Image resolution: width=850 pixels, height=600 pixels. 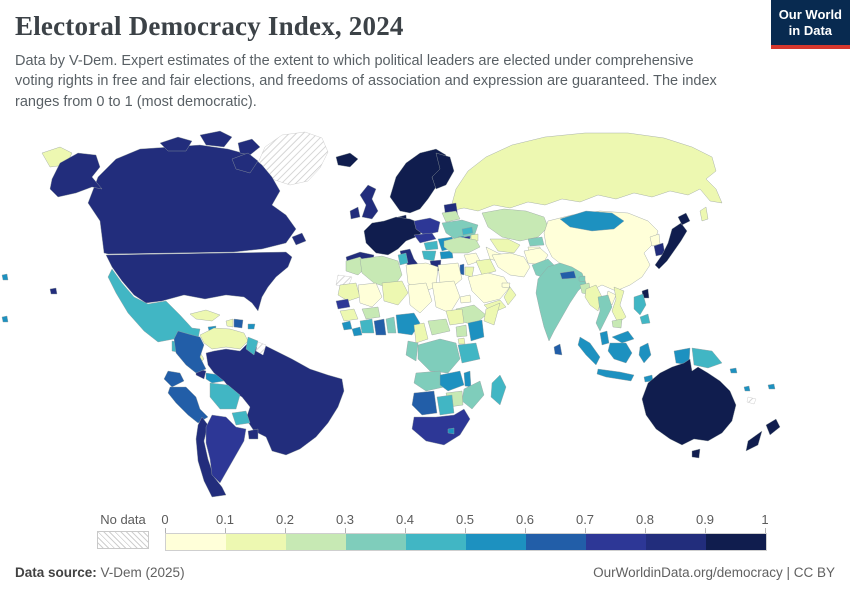 What do you see at coordinates (476, 330) in the screenshot?
I see `country-kenya` at bounding box center [476, 330].